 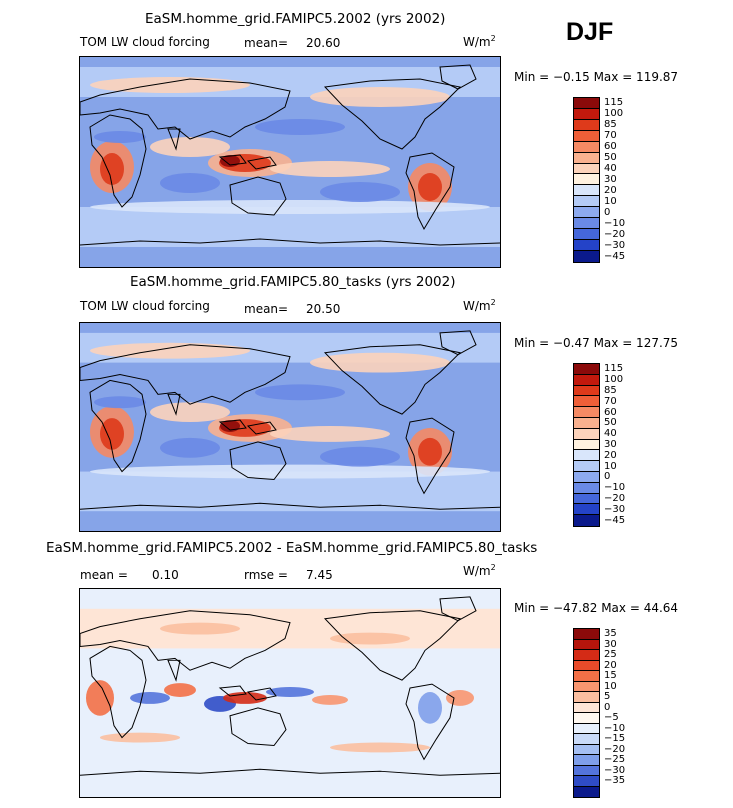 What do you see at coordinates (590, 32) in the screenshot?
I see `season-label: DJF` at bounding box center [590, 32].